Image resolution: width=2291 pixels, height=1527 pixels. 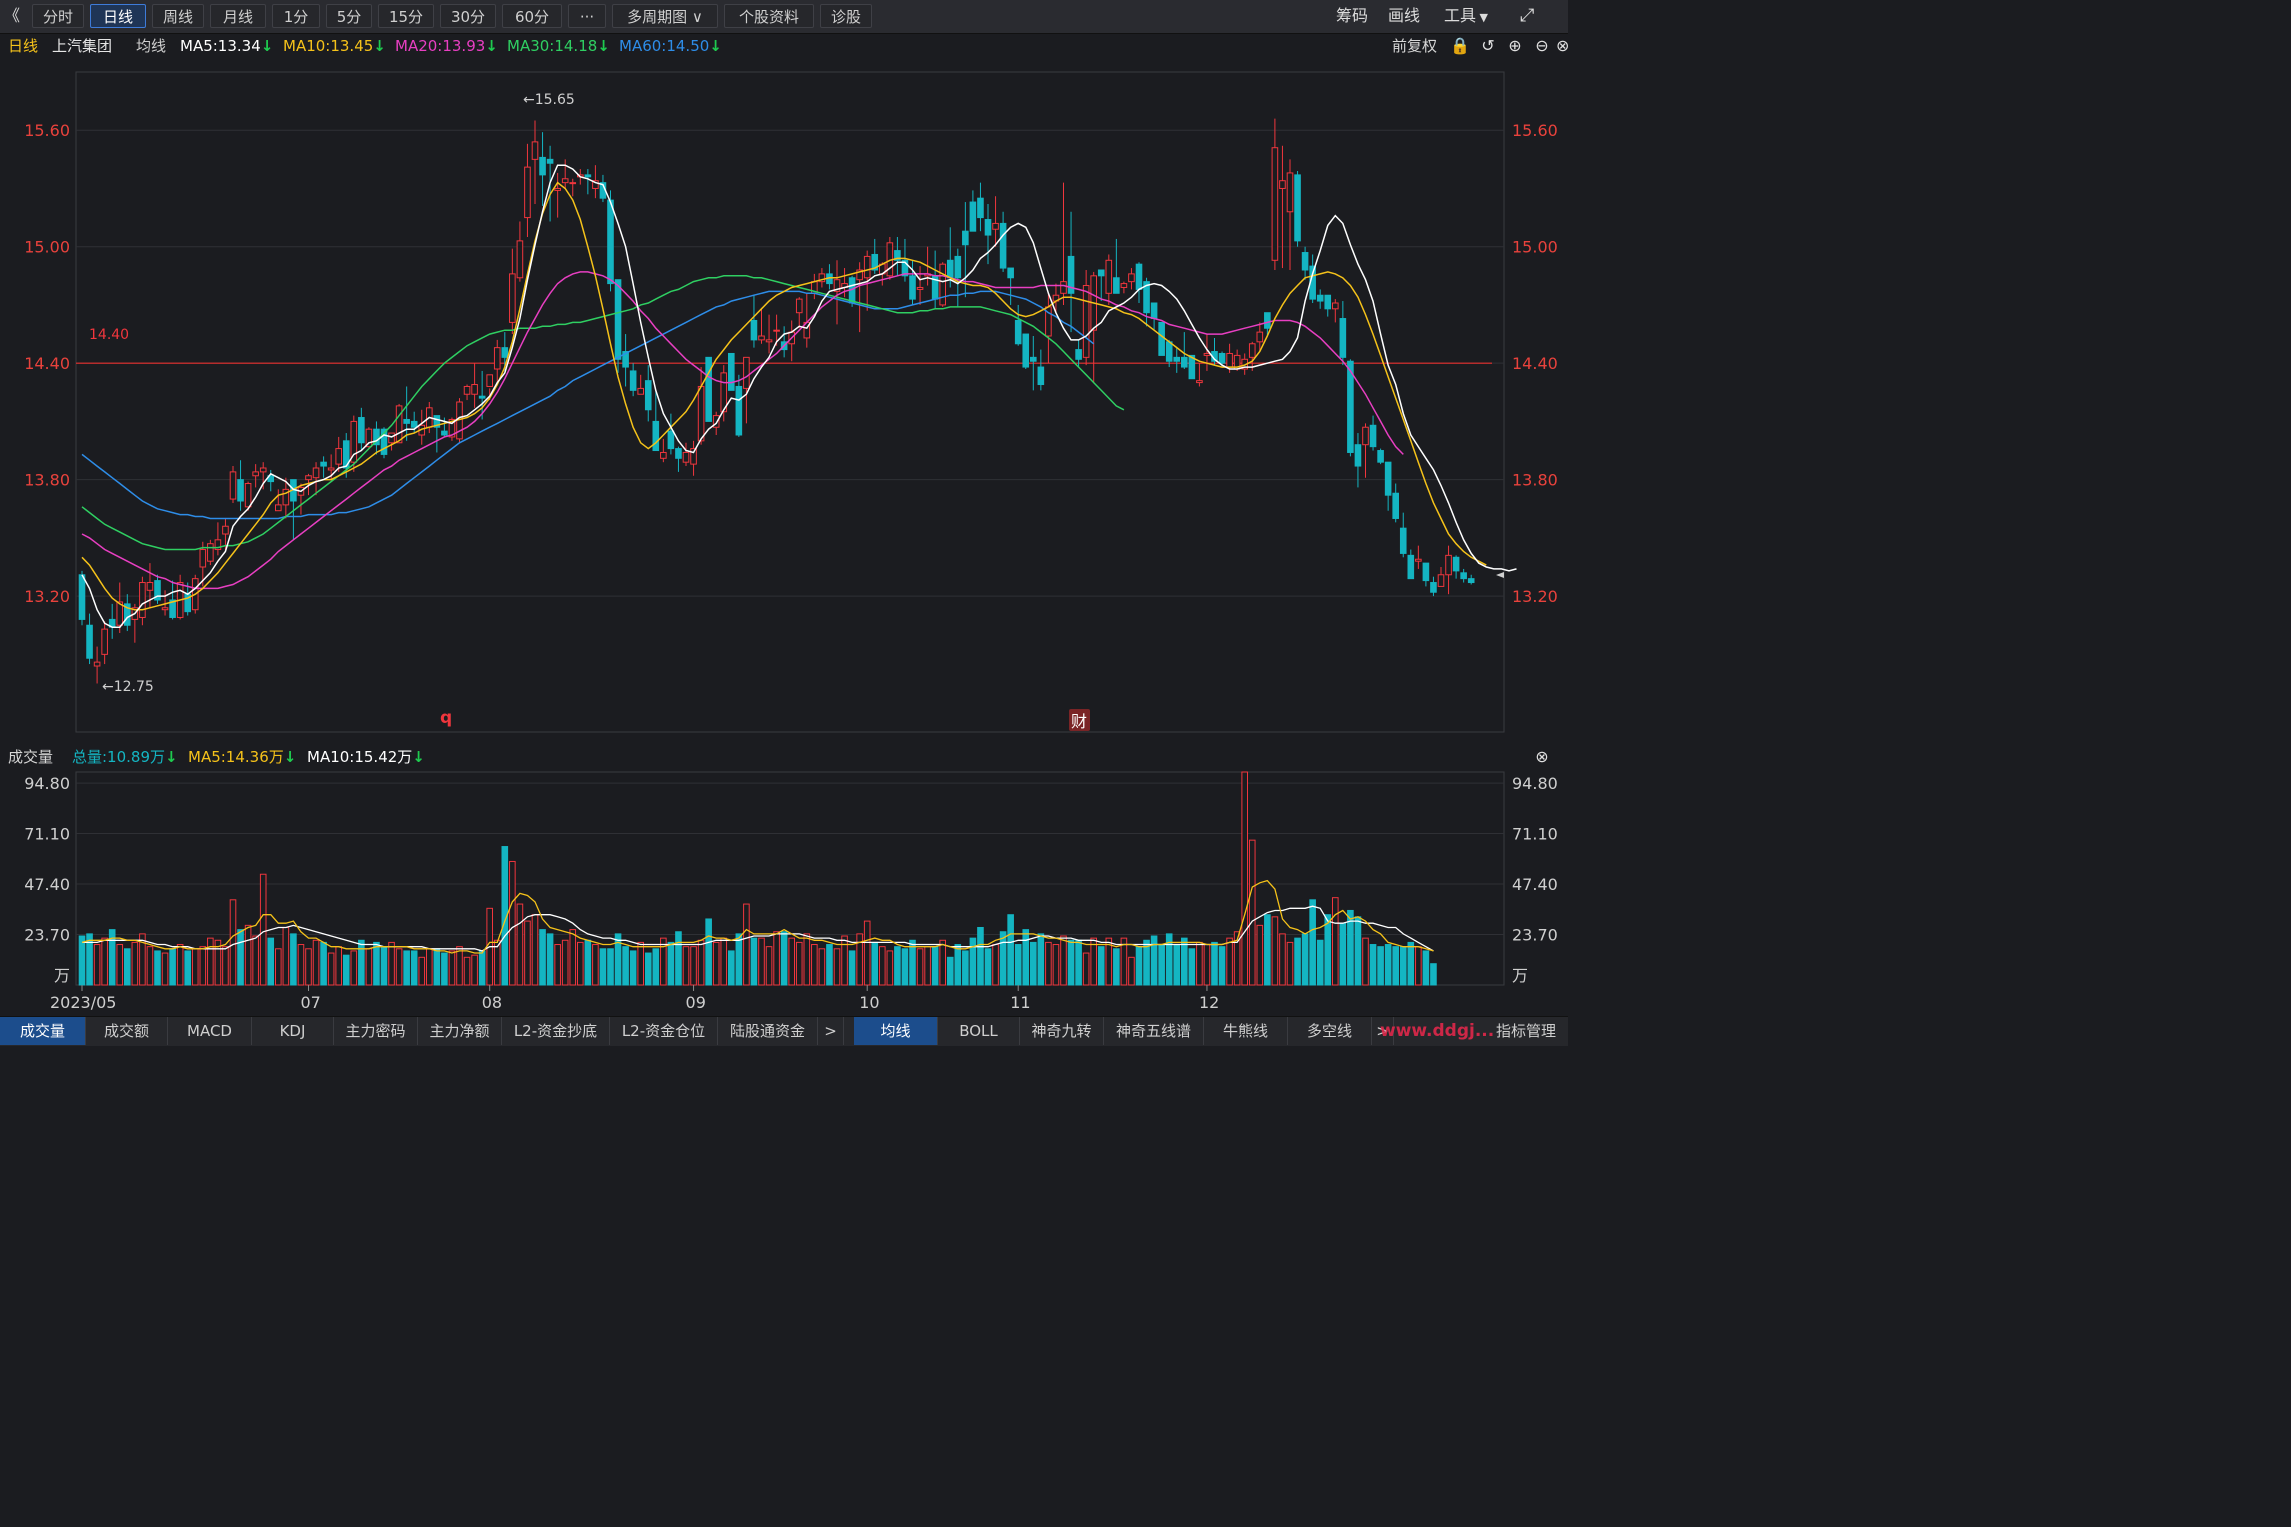 I want to click on draw-line-button: 画线, so click(x=1404, y=15).